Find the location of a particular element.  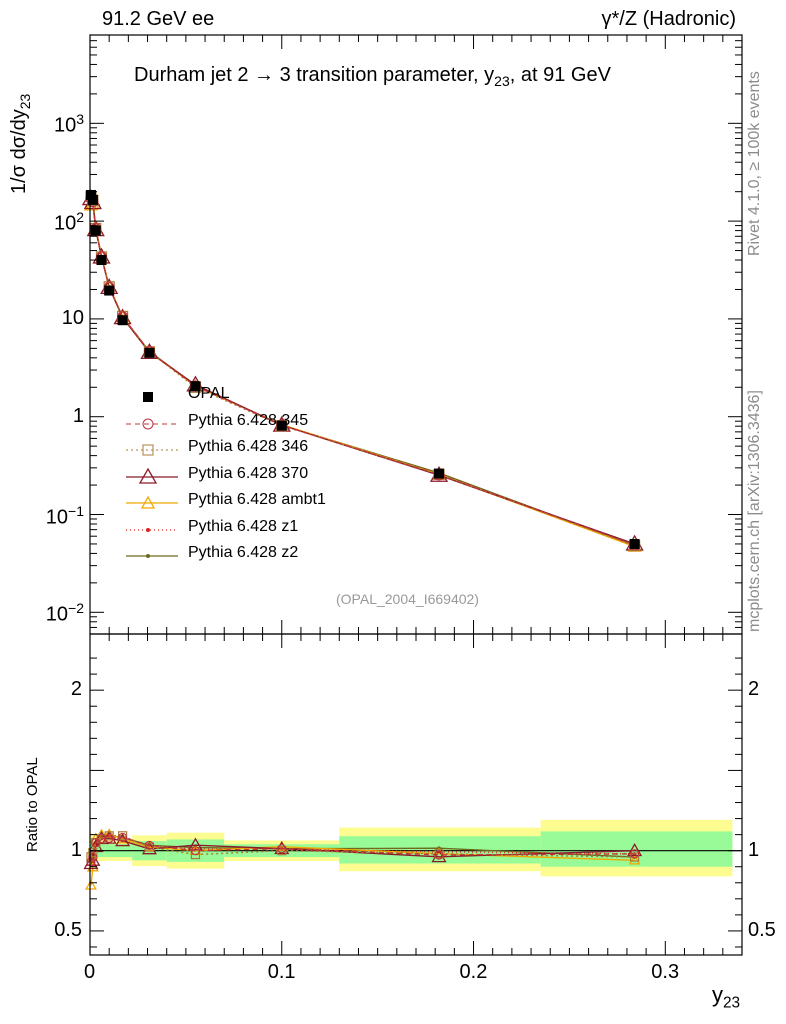

legend-label: OPAL is located at coordinates (209, 393).